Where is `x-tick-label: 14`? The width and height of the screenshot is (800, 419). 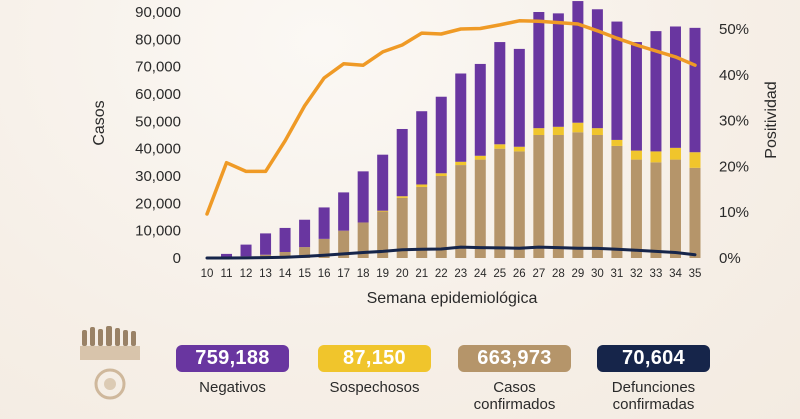
x-tick-label: 14 is located at coordinates (285, 274).